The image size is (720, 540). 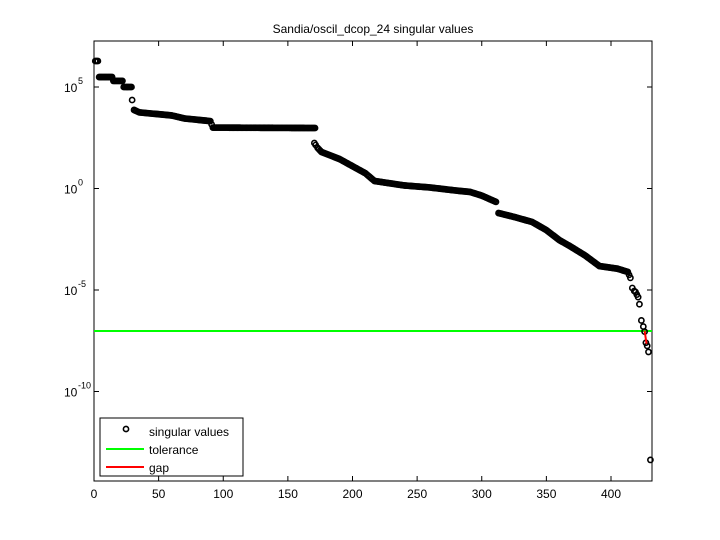 What do you see at coordinates (482, 494) in the screenshot?
I see `x-tick-label: 300` at bounding box center [482, 494].